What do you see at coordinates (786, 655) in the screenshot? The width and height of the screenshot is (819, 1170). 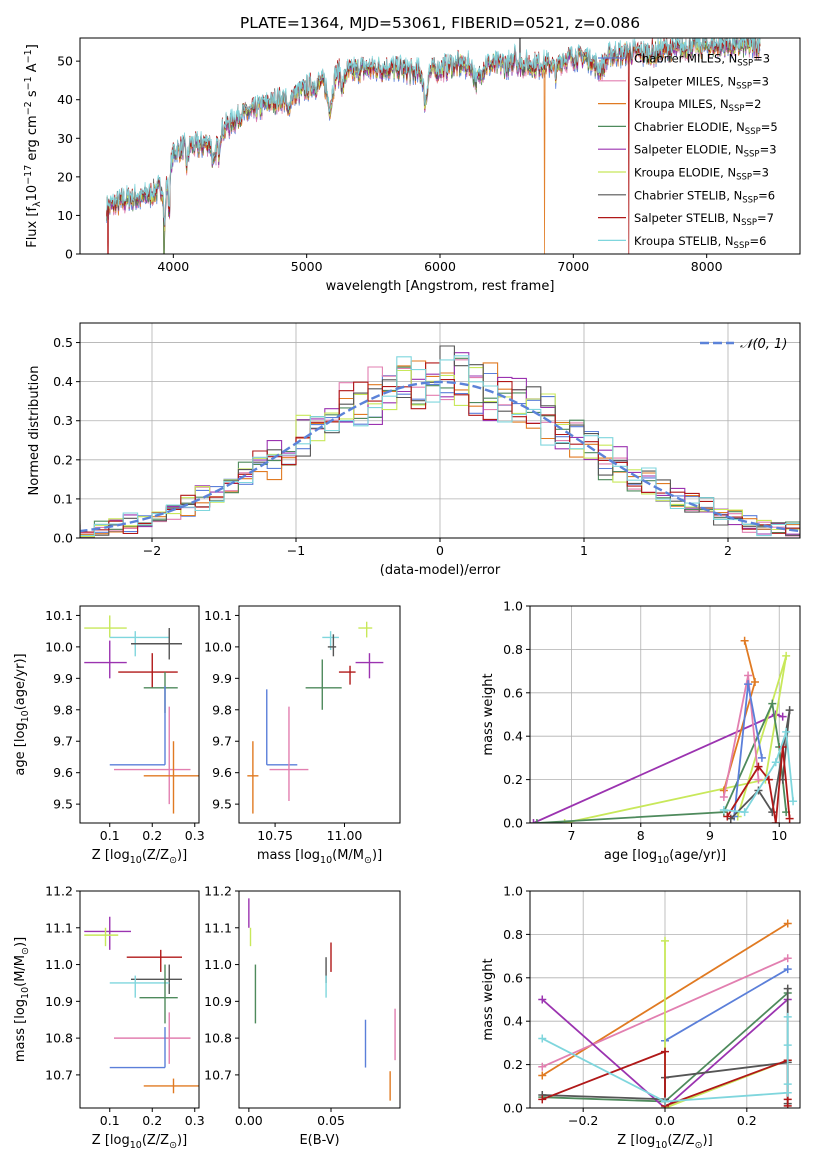 I see `weight-marker-k-elodie` at bounding box center [786, 655].